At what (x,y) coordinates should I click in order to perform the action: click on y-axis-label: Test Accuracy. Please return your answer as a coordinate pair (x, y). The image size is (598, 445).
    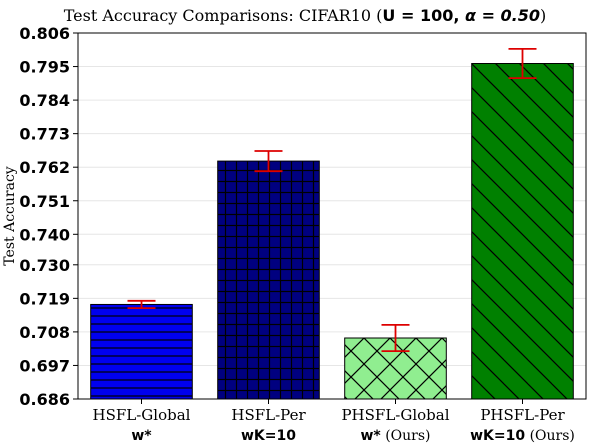
    Looking at the image, I should click on (10, 215).